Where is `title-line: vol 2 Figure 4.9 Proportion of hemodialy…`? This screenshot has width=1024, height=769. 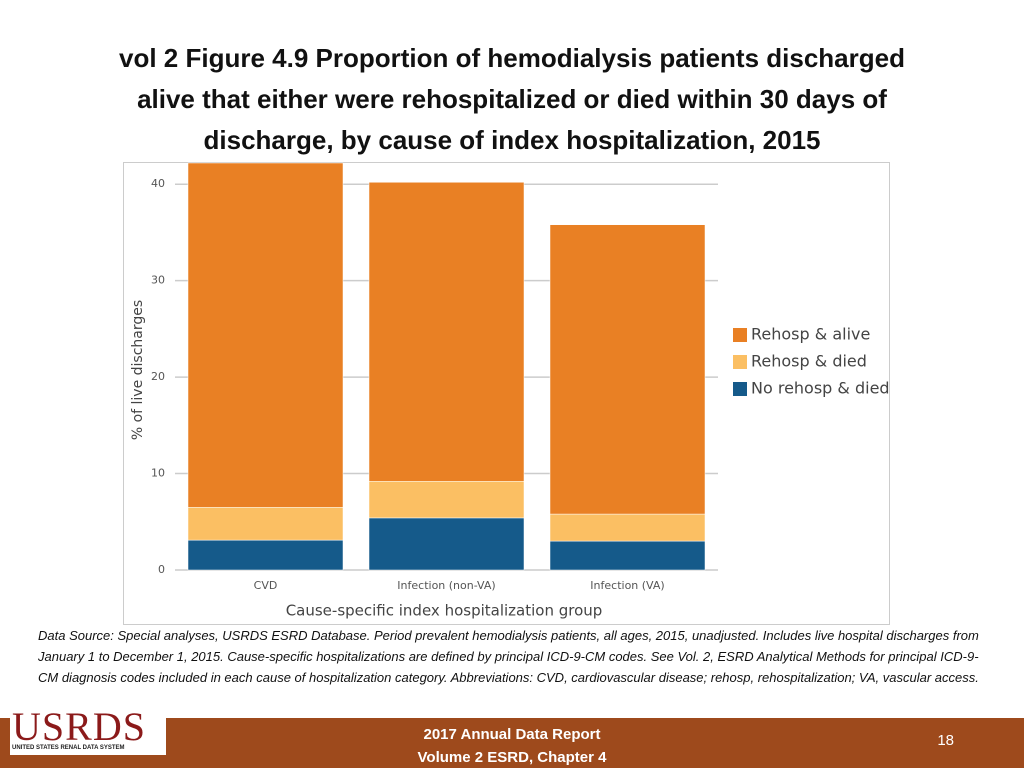 title-line: vol 2 Figure 4.9 Proportion of hemodialy… is located at coordinates (512, 58).